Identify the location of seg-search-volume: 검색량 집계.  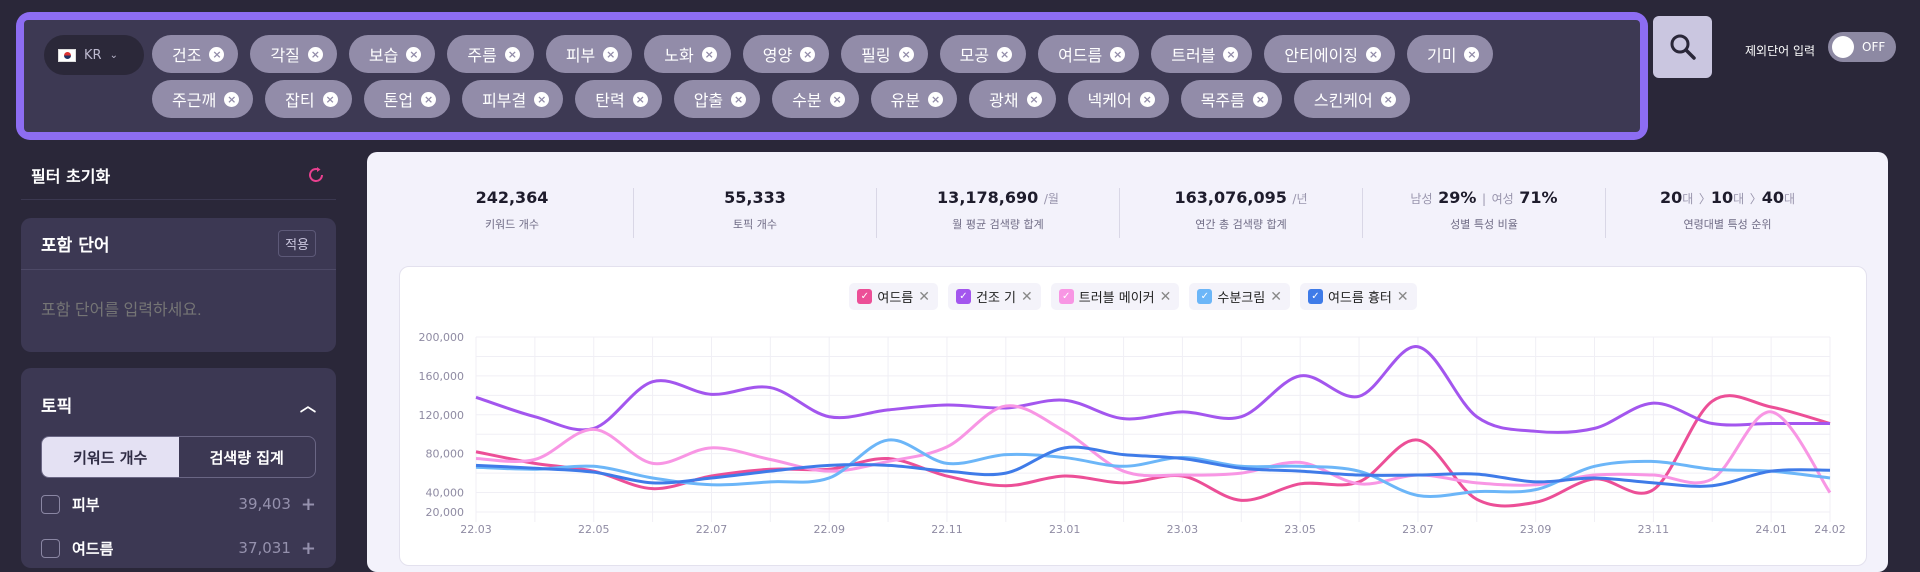
(246, 457).